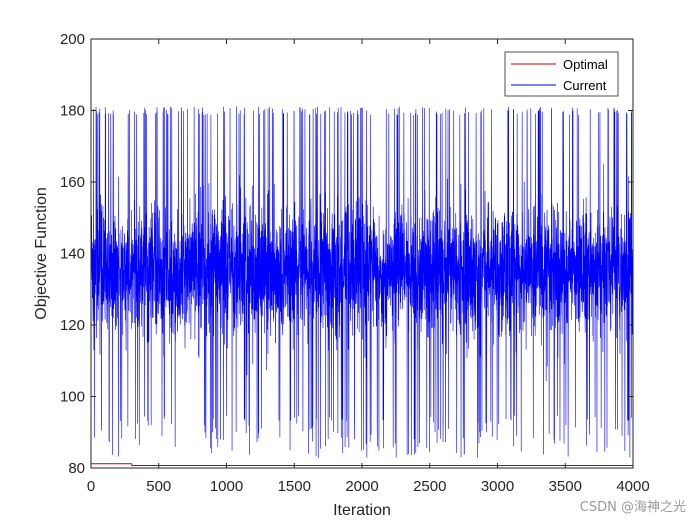 This screenshot has height=525, width=700. What do you see at coordinates (294, 486) in the screenshot?
I see `x-tick-label-3: 1500` at bounding box center [294, 486].